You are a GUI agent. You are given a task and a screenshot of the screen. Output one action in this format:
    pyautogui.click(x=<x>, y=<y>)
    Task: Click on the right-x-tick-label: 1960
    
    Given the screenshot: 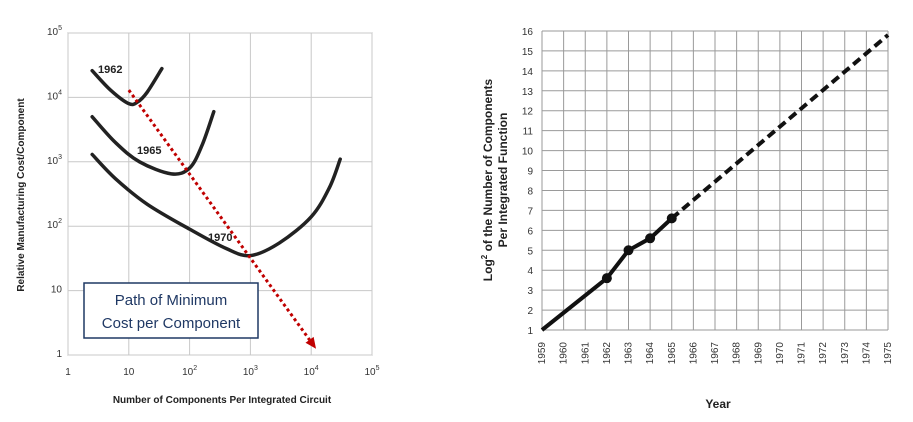 What is the action you would take?
    pyautogui.click(x=564, y=353)
    